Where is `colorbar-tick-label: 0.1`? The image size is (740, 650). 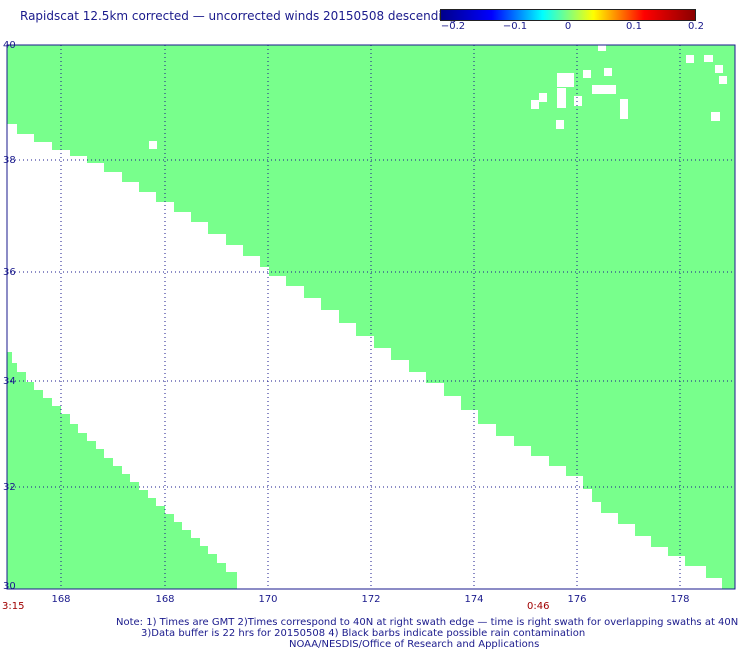
colorbar-tick-label: 0.1 is located at coordinates (634, 26).